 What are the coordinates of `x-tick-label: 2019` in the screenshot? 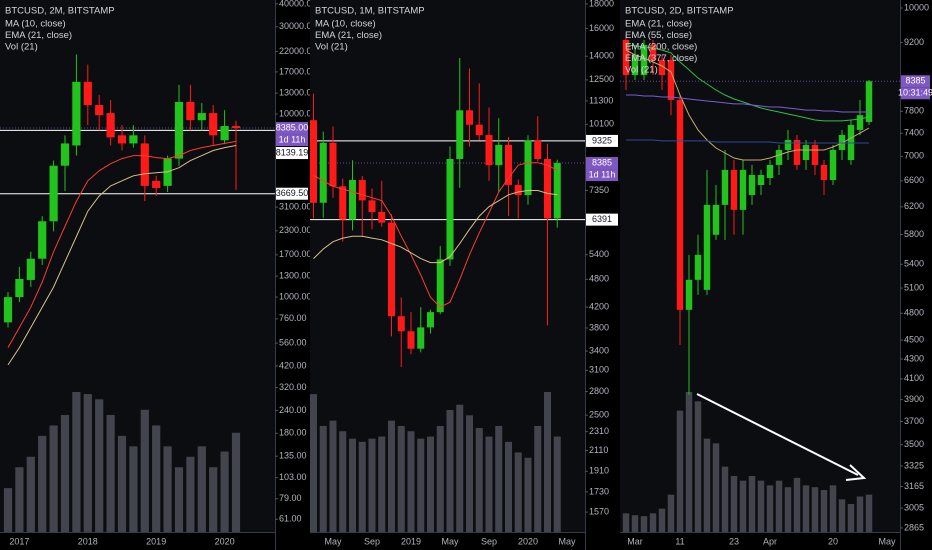 It's located at (411, 541).